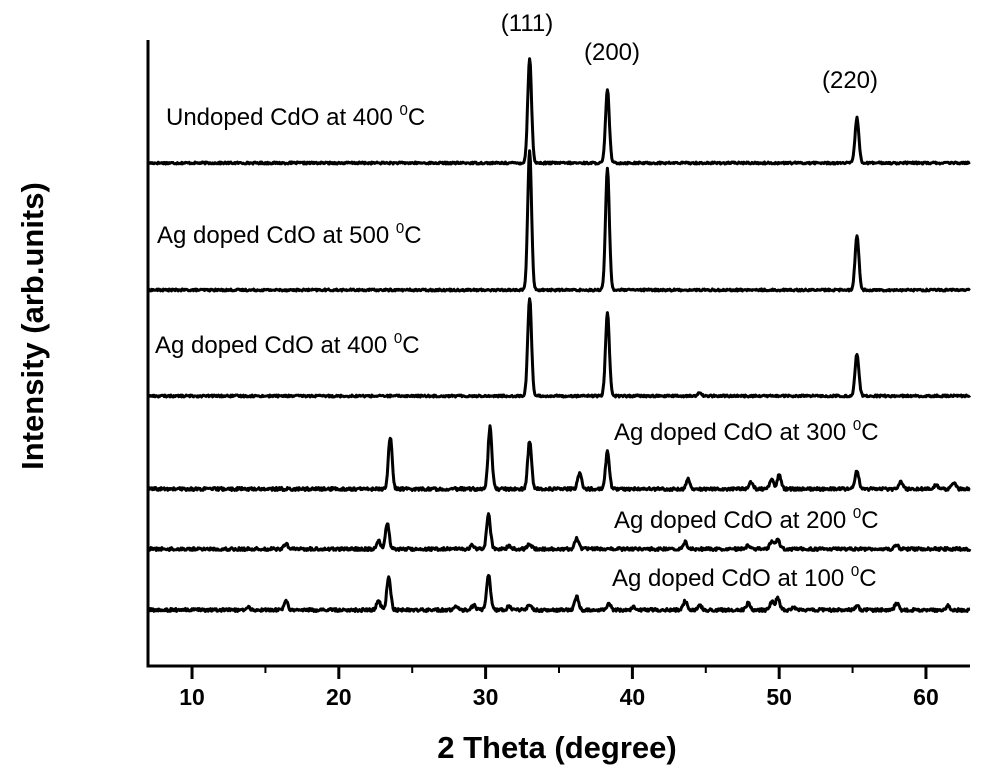  Describe the element at coordinates (633, 697) in the screenshot. I see `x-tick-label-40: 40` at that location.